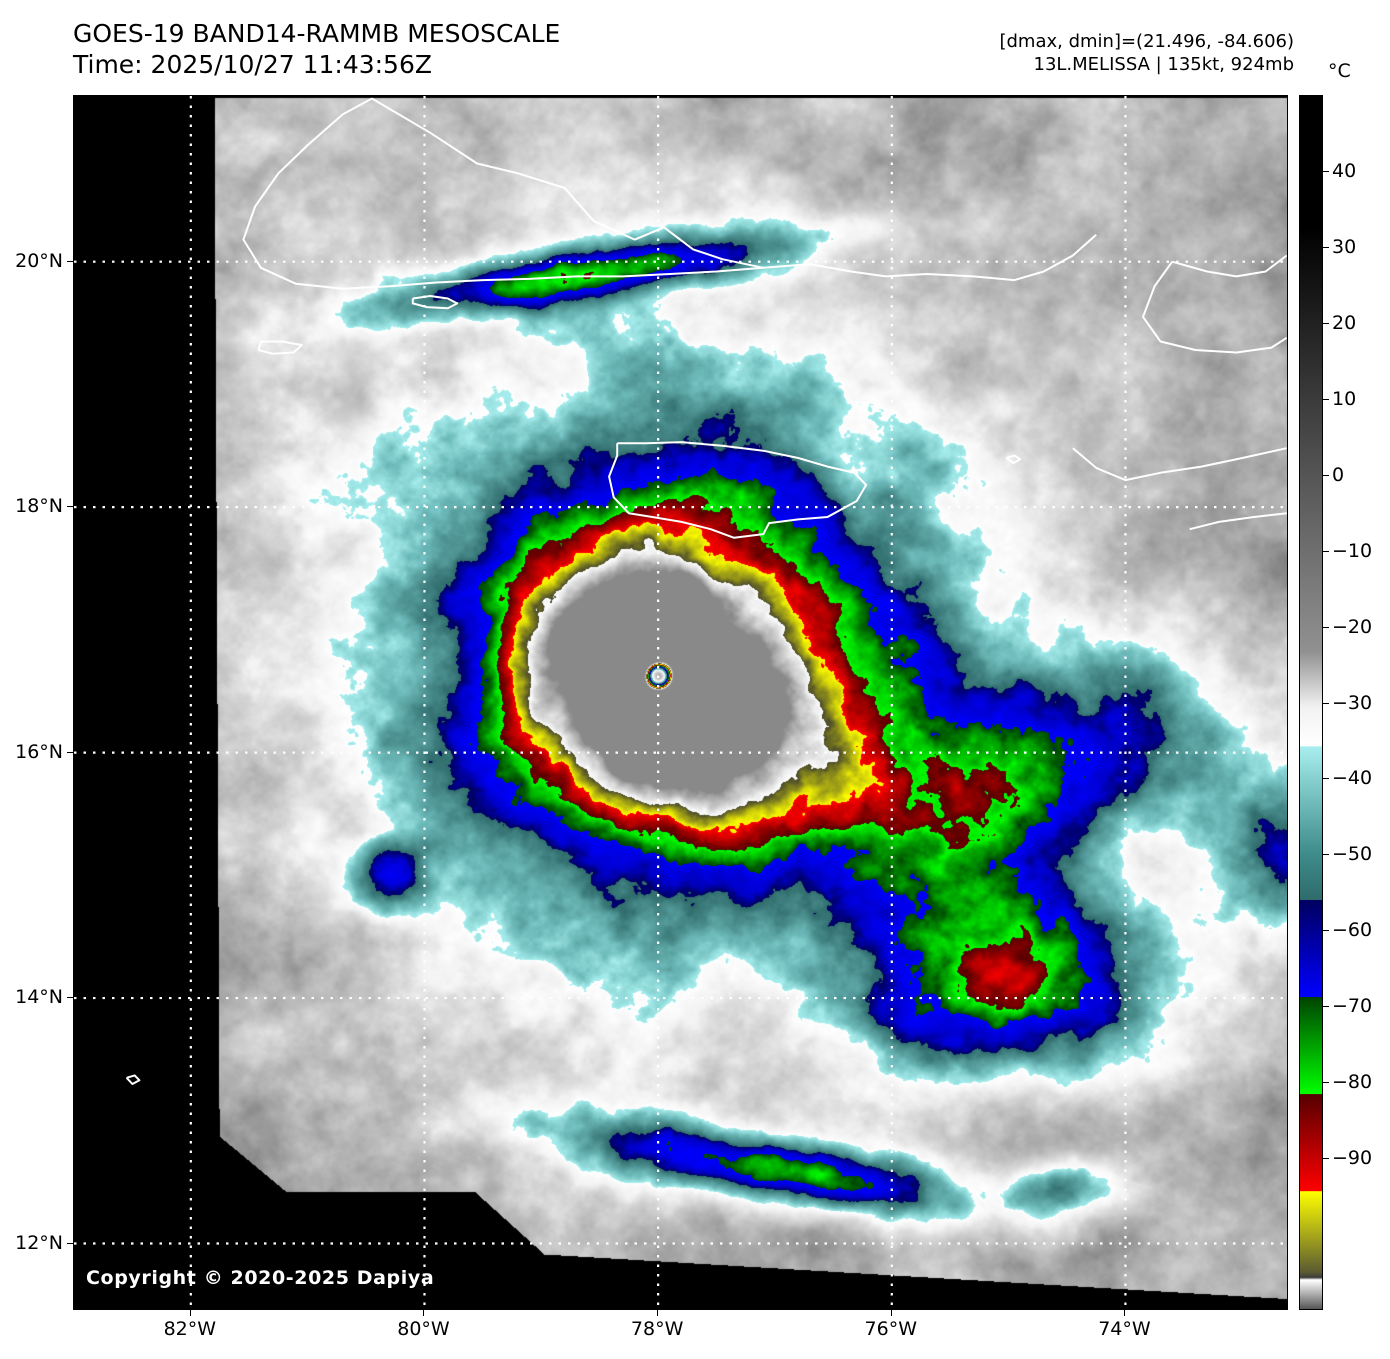  I want to click on colorbar-tick-label-7: −30, so click(1352, 702).